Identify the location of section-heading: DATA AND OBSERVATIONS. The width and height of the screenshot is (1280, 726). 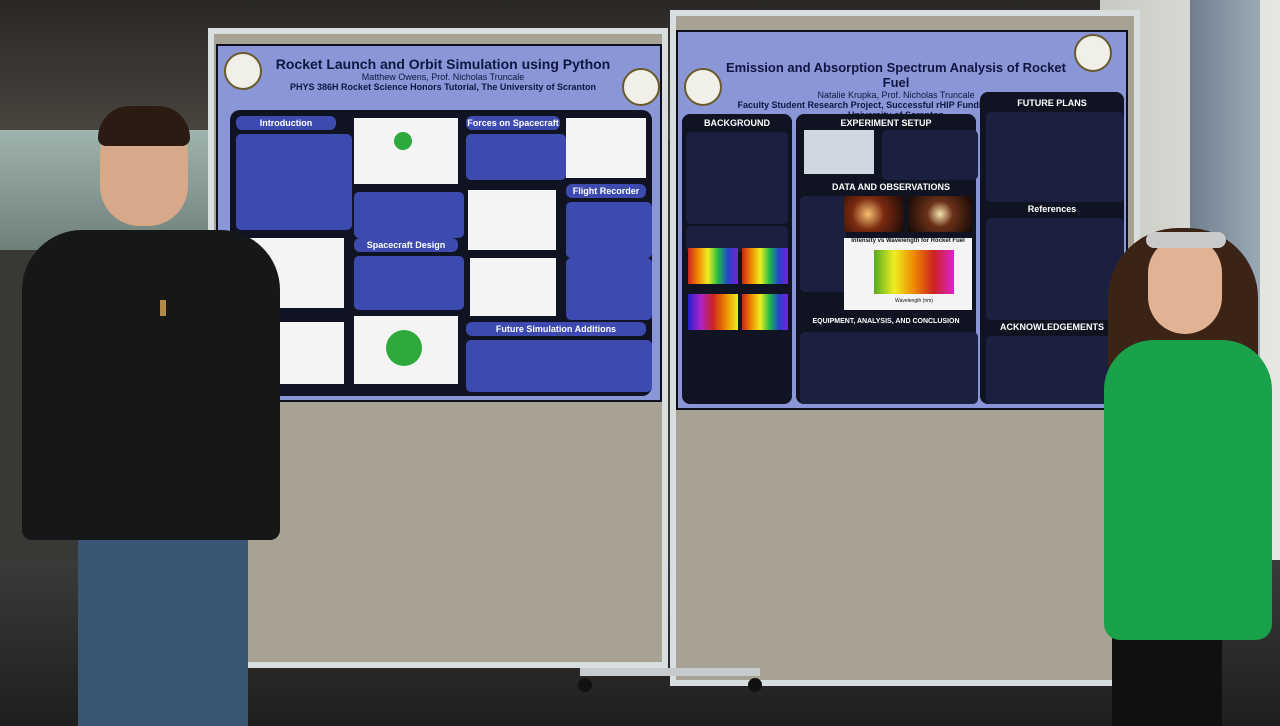
(890, 187).